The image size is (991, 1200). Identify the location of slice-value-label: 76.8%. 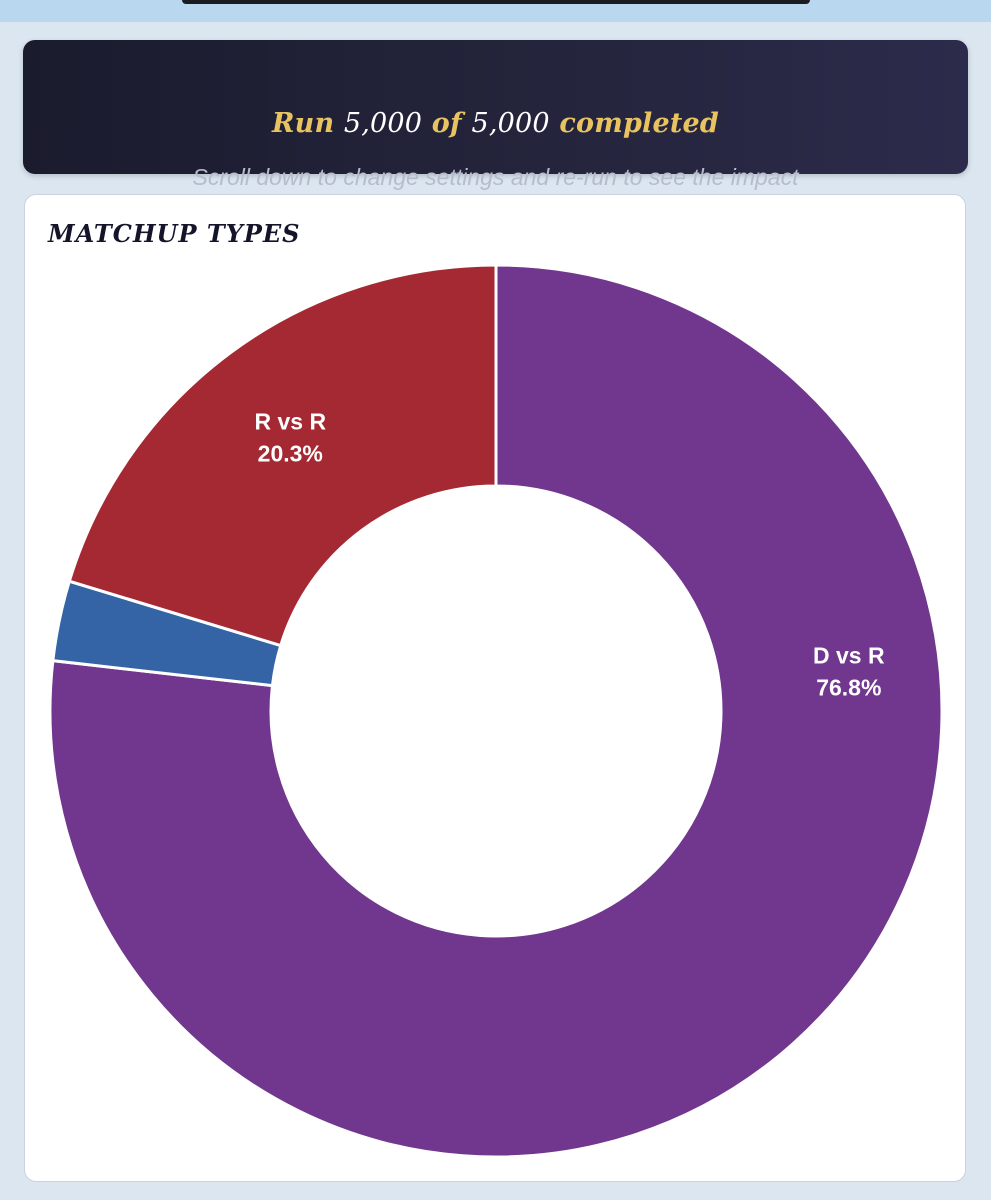
(848, 687).